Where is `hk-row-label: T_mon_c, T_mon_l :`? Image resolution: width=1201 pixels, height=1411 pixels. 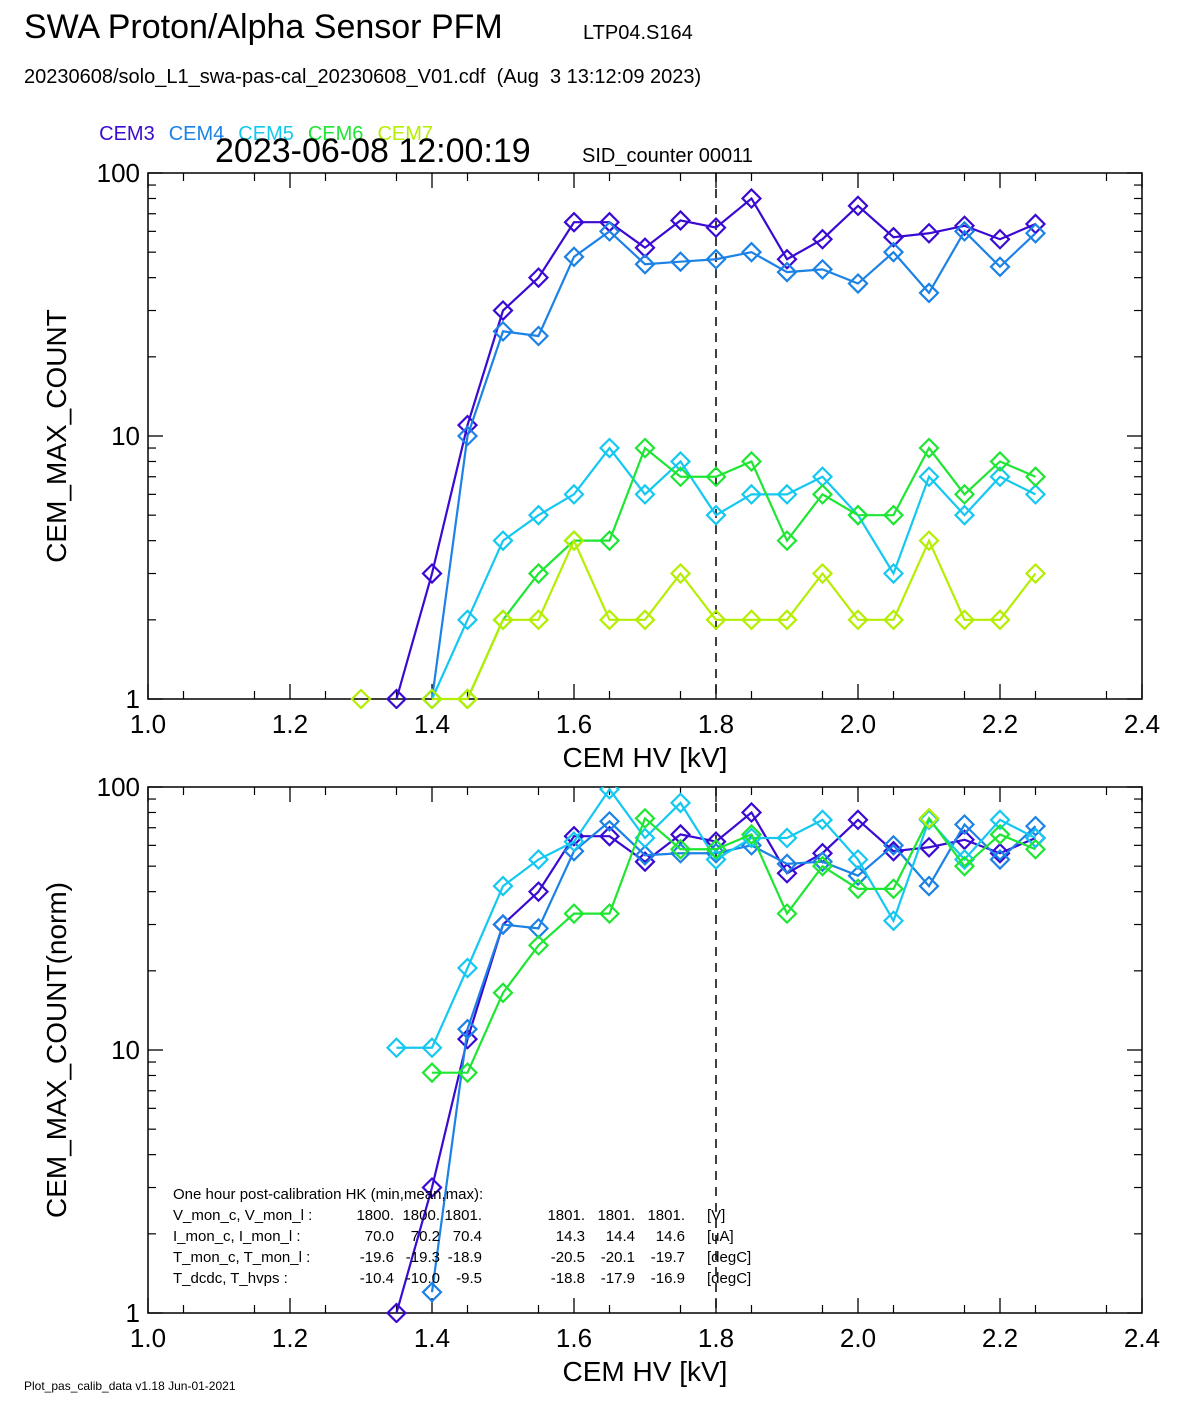
hk-row-label: T_mon_c, T_mon_l : is located at coordinates (241, 1257).